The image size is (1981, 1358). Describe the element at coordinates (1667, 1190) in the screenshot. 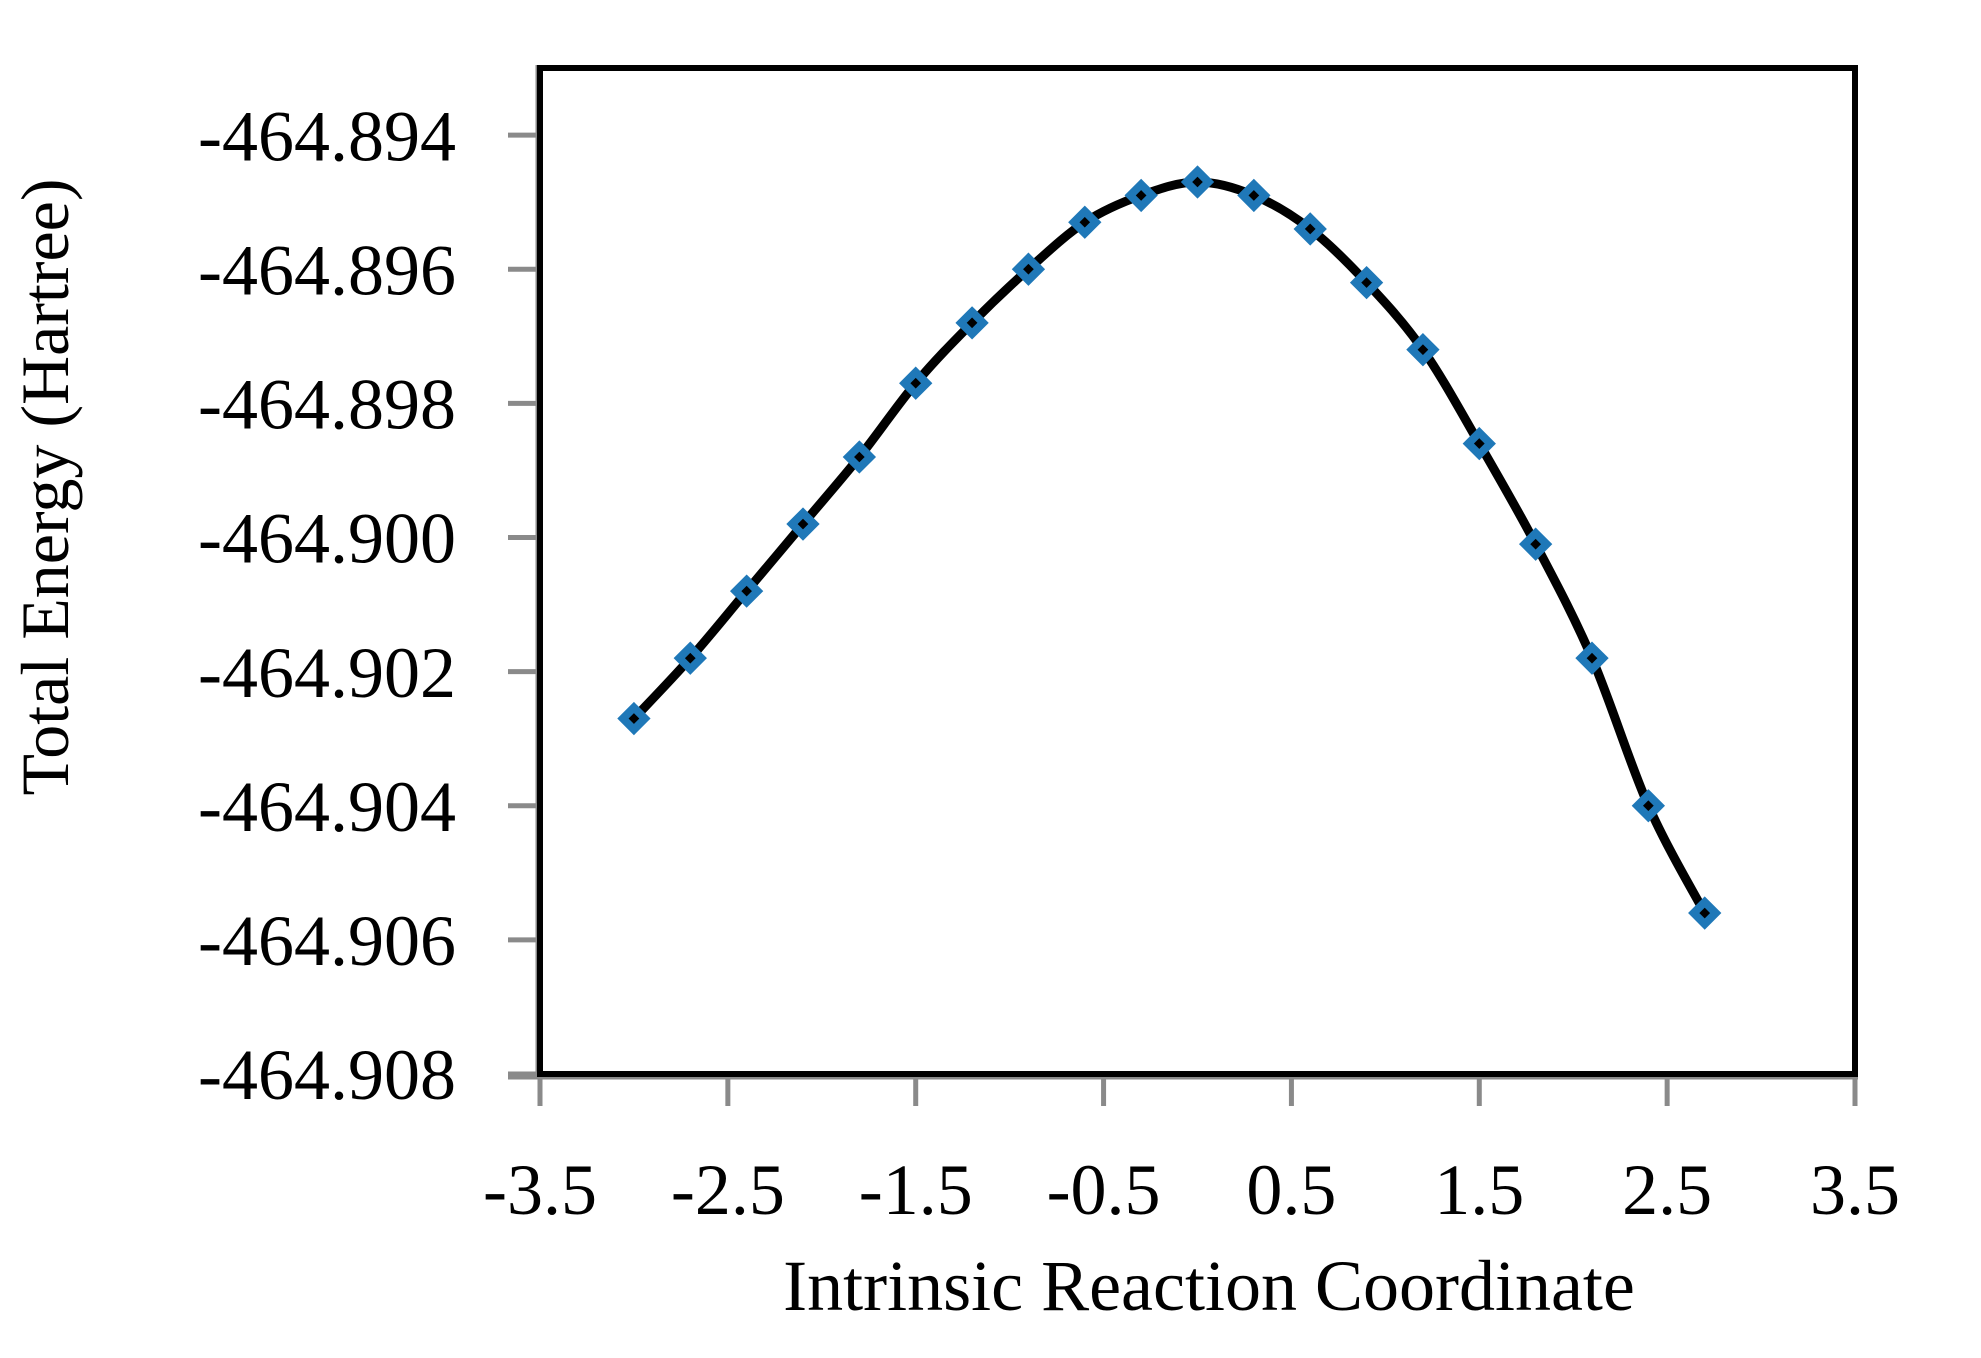

I see `x-tick-label: 2.5` at that location.